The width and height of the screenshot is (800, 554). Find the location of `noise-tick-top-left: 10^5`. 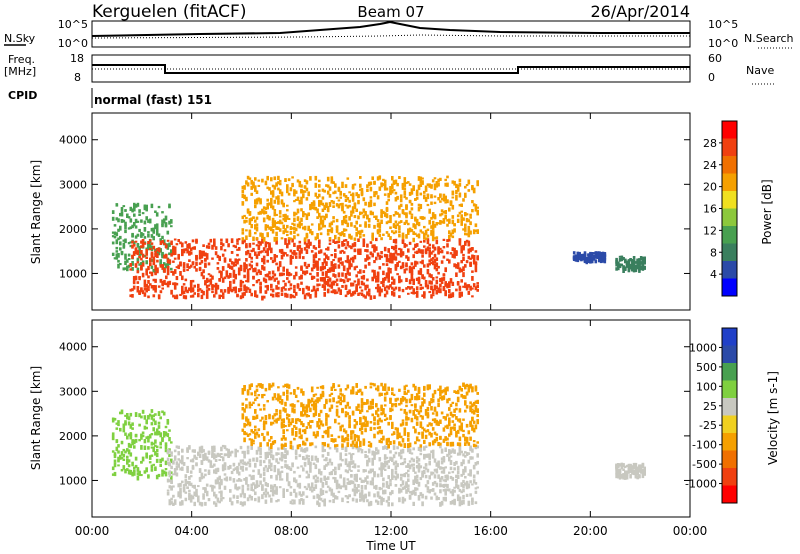

noise-tick-top-left: 10^5 is located at coordinates (73, 24).